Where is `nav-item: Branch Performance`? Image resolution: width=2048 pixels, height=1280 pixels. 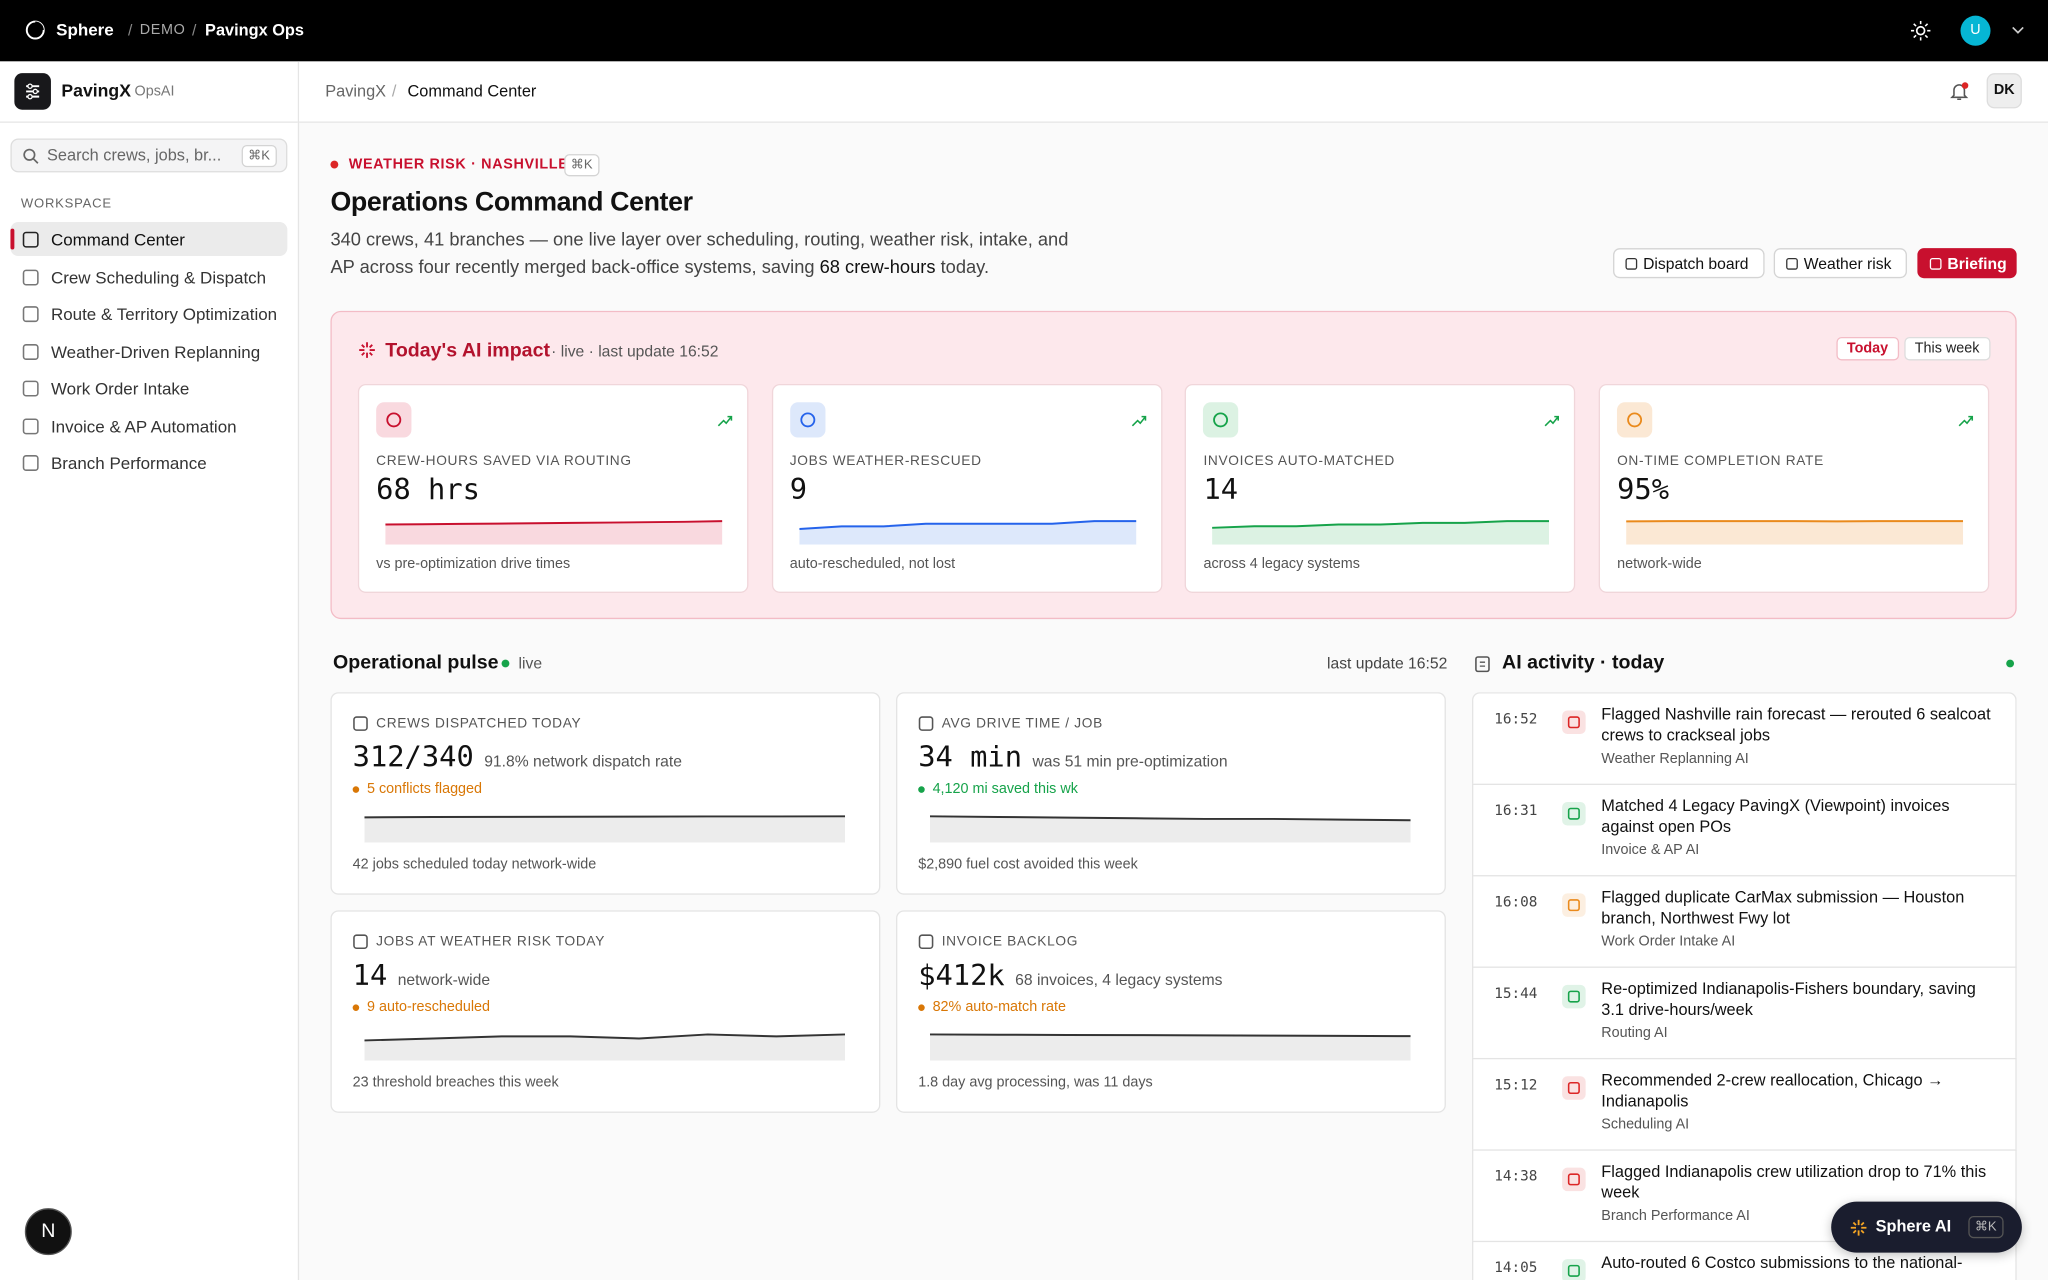
nav-item: Branch Performance is located at coordinates (148, 462).